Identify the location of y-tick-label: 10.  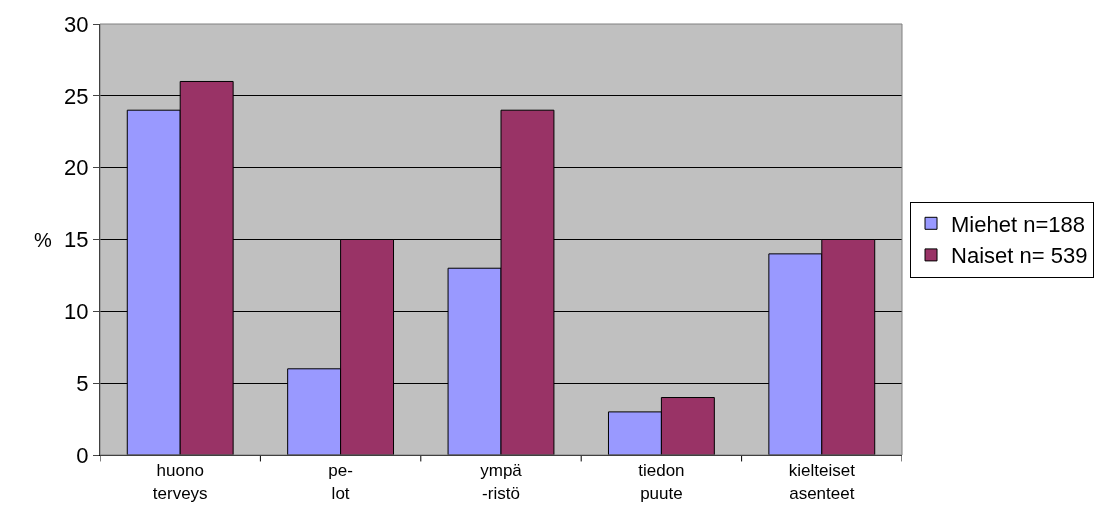
(76, 312).